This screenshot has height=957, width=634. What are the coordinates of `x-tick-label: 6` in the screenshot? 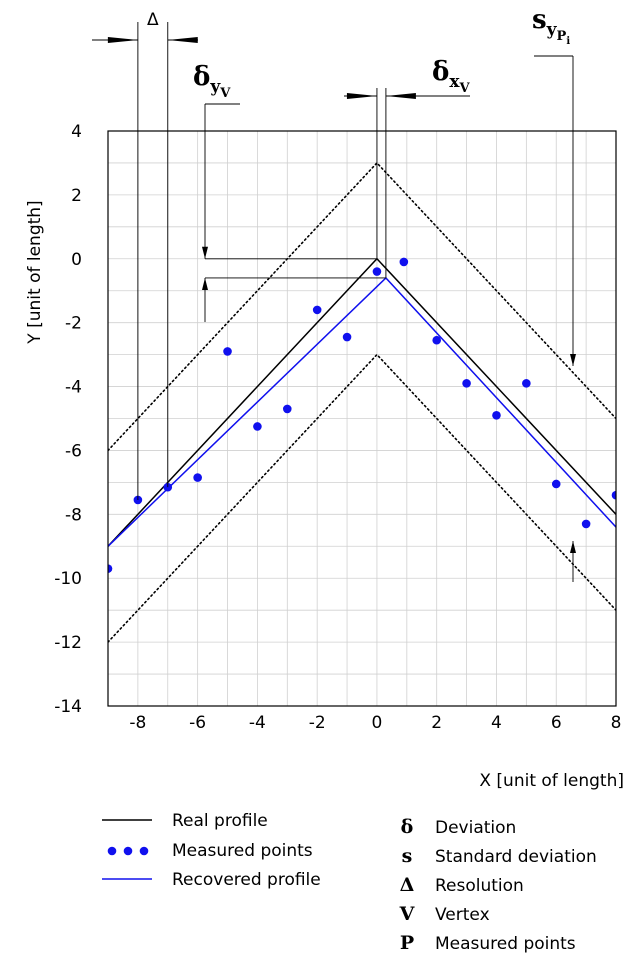 It's located at (556, 723).